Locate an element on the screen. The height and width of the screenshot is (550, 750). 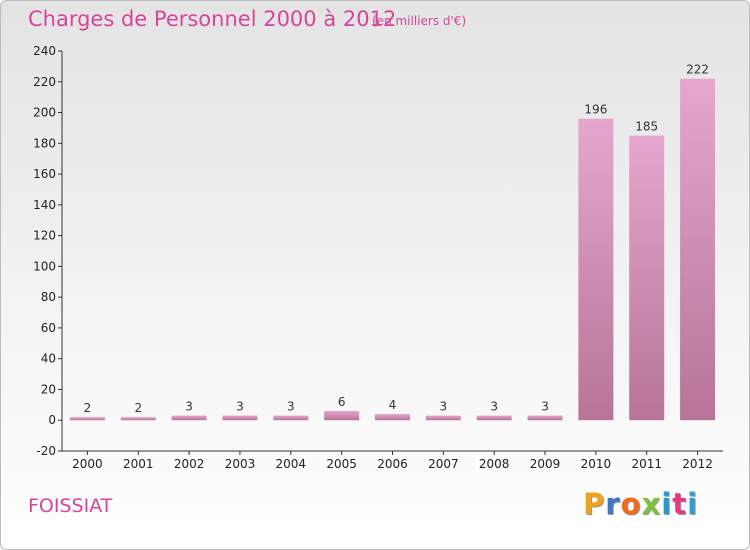
y-tick-label: -20 is located at coordinates (46, 451).